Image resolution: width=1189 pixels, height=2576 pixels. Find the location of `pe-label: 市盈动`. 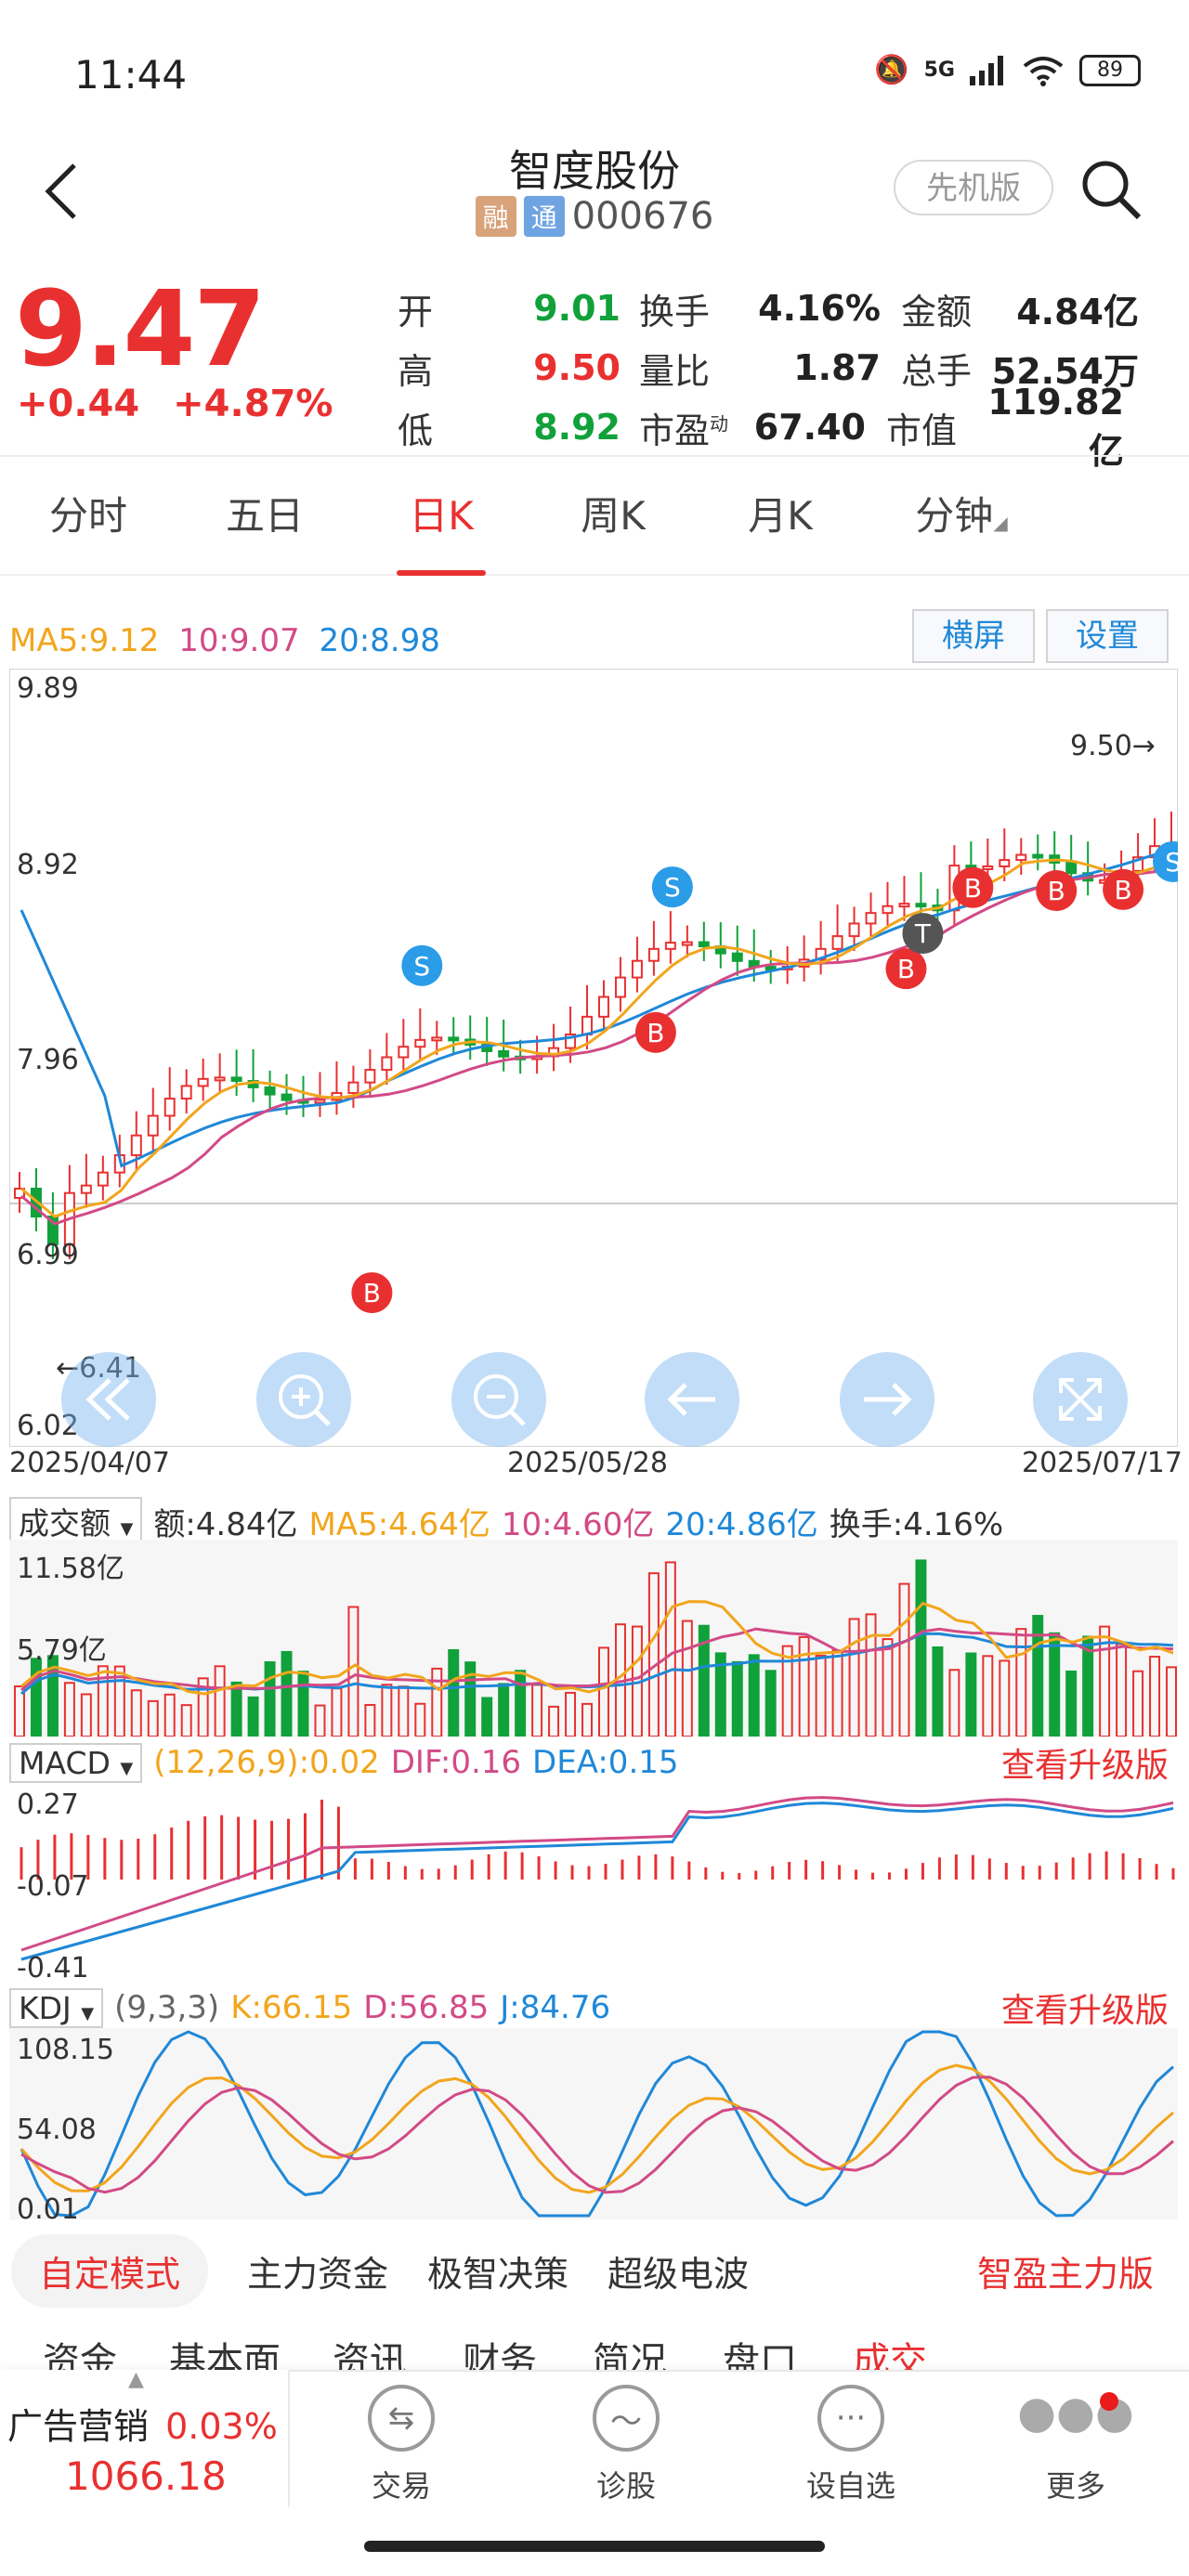

pe-label: 市盈动 is located at coordinates (685, 427).